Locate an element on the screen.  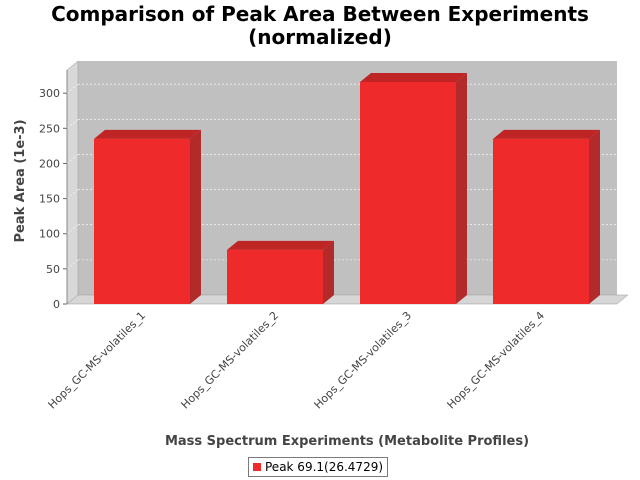
y-tick-label: 150 is located at coordinates (49, 199).